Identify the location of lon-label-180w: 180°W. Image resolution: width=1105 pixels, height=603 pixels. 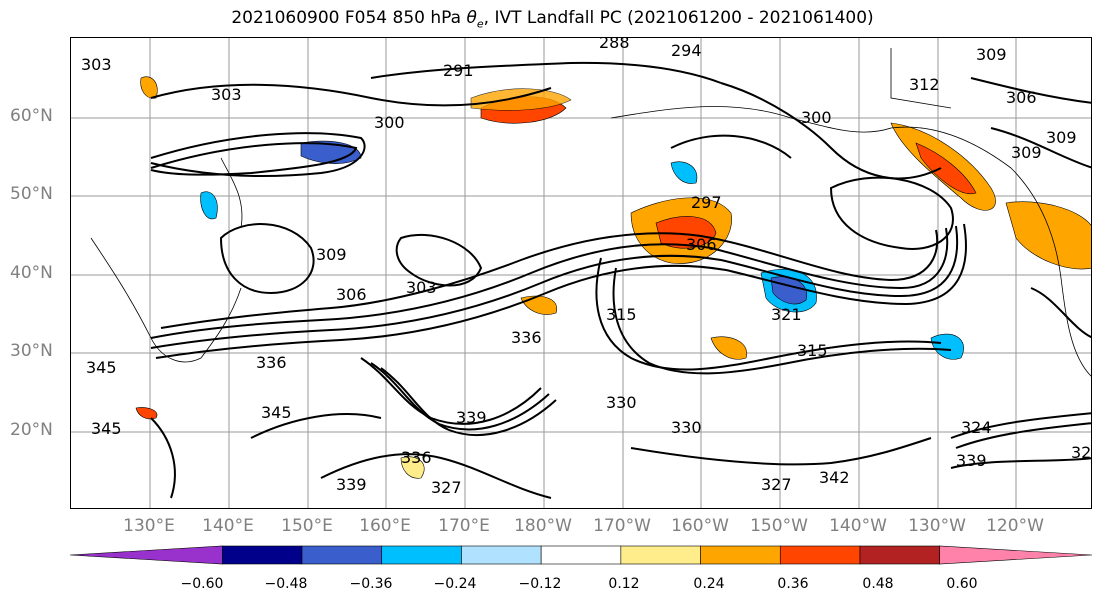
(543, 526).